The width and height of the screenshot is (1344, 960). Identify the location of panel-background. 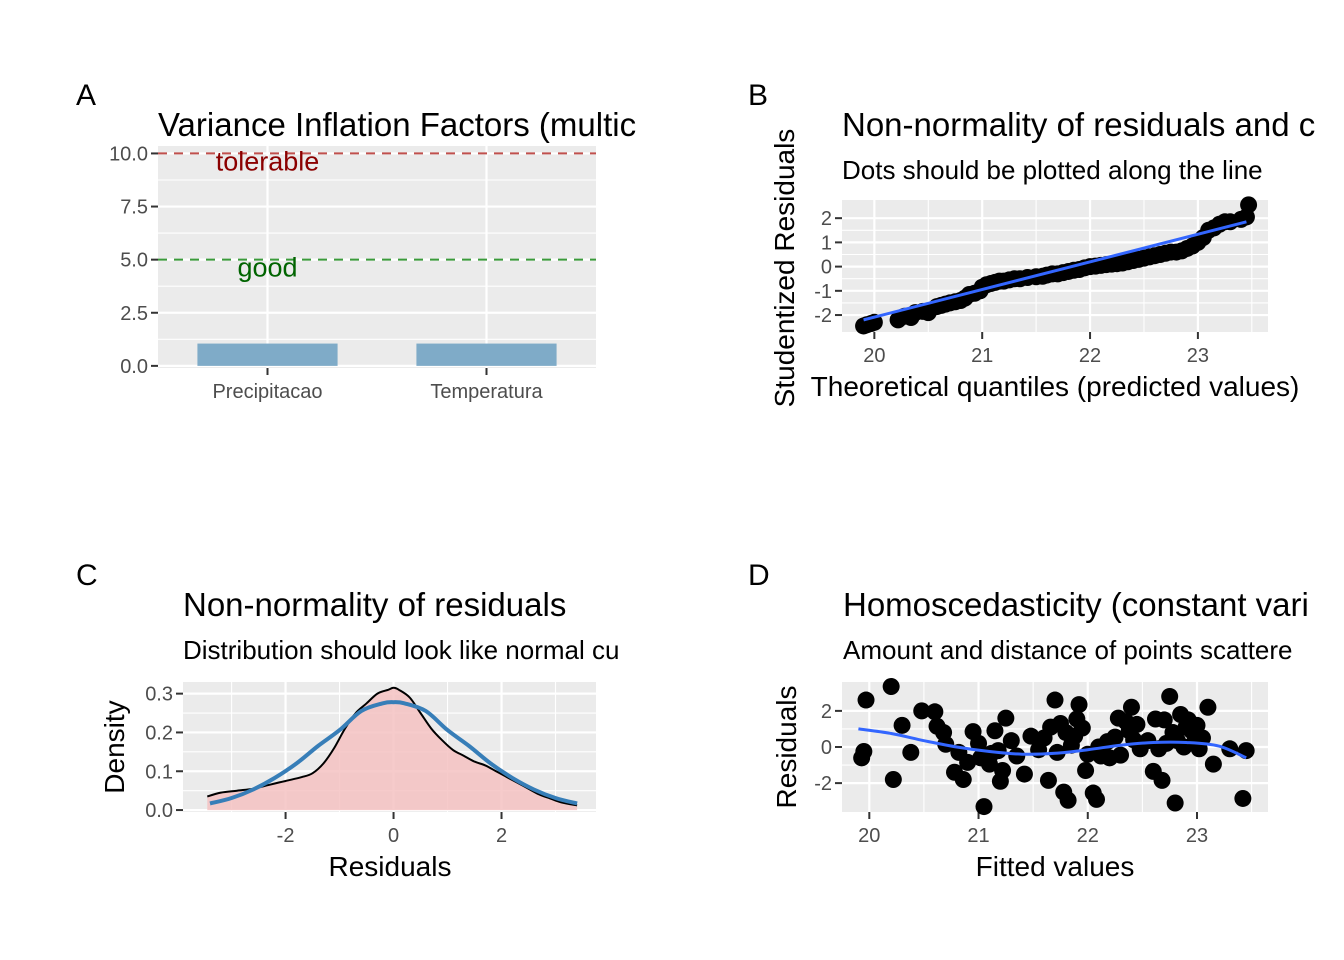
(377, 257).